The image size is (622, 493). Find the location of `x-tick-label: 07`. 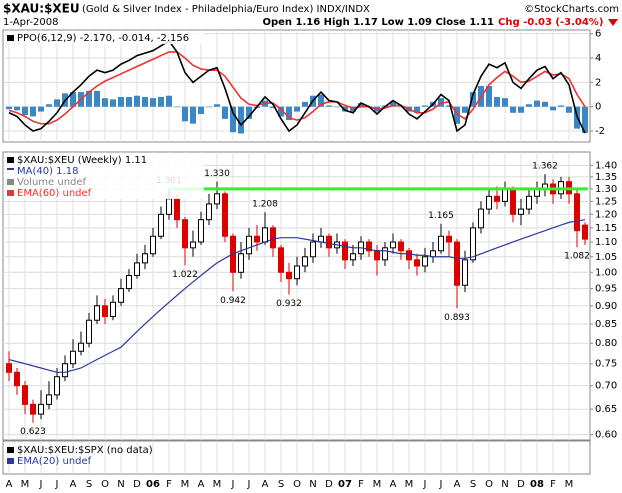

x-tick-label: 07 is located at coordinates (345, 484).